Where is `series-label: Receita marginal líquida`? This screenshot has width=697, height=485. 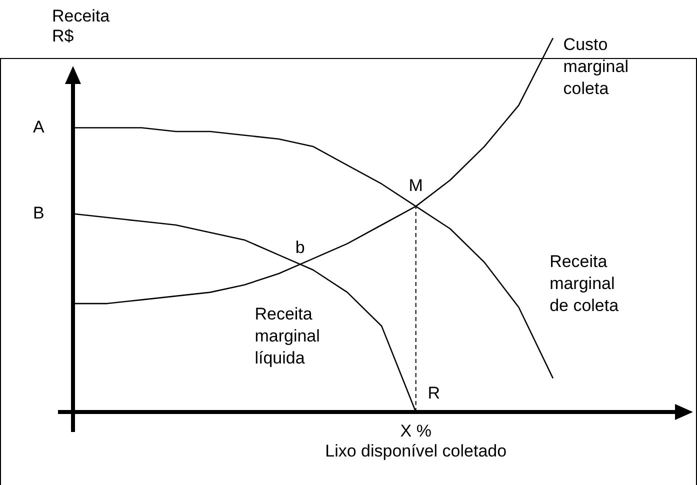 series-label: Receita marginal líquida is located at coordinates (287, 336).